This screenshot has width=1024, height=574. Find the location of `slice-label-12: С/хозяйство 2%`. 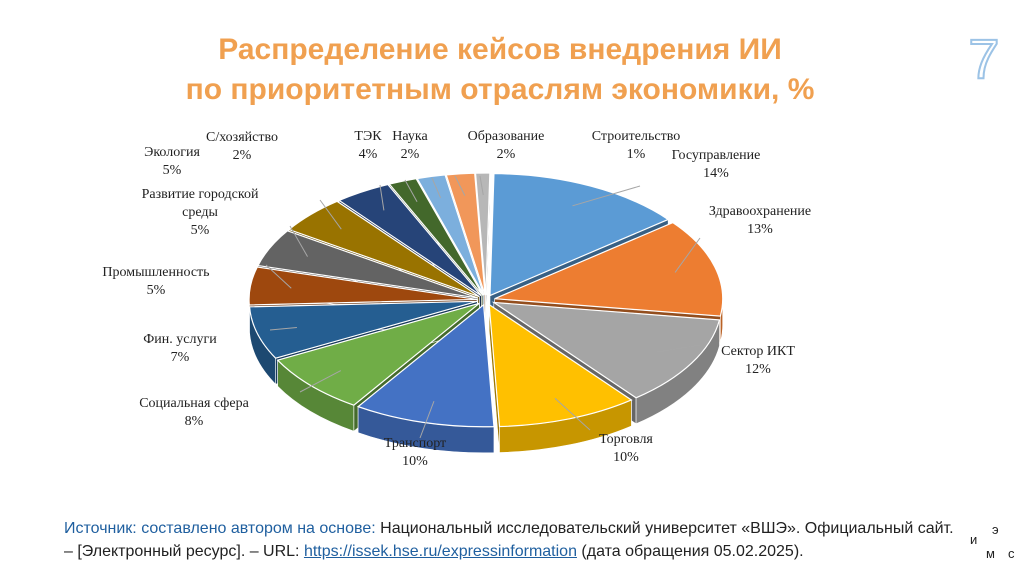

slice-label-12: С/хозяйство 2% is located at coordinates (242, 146).